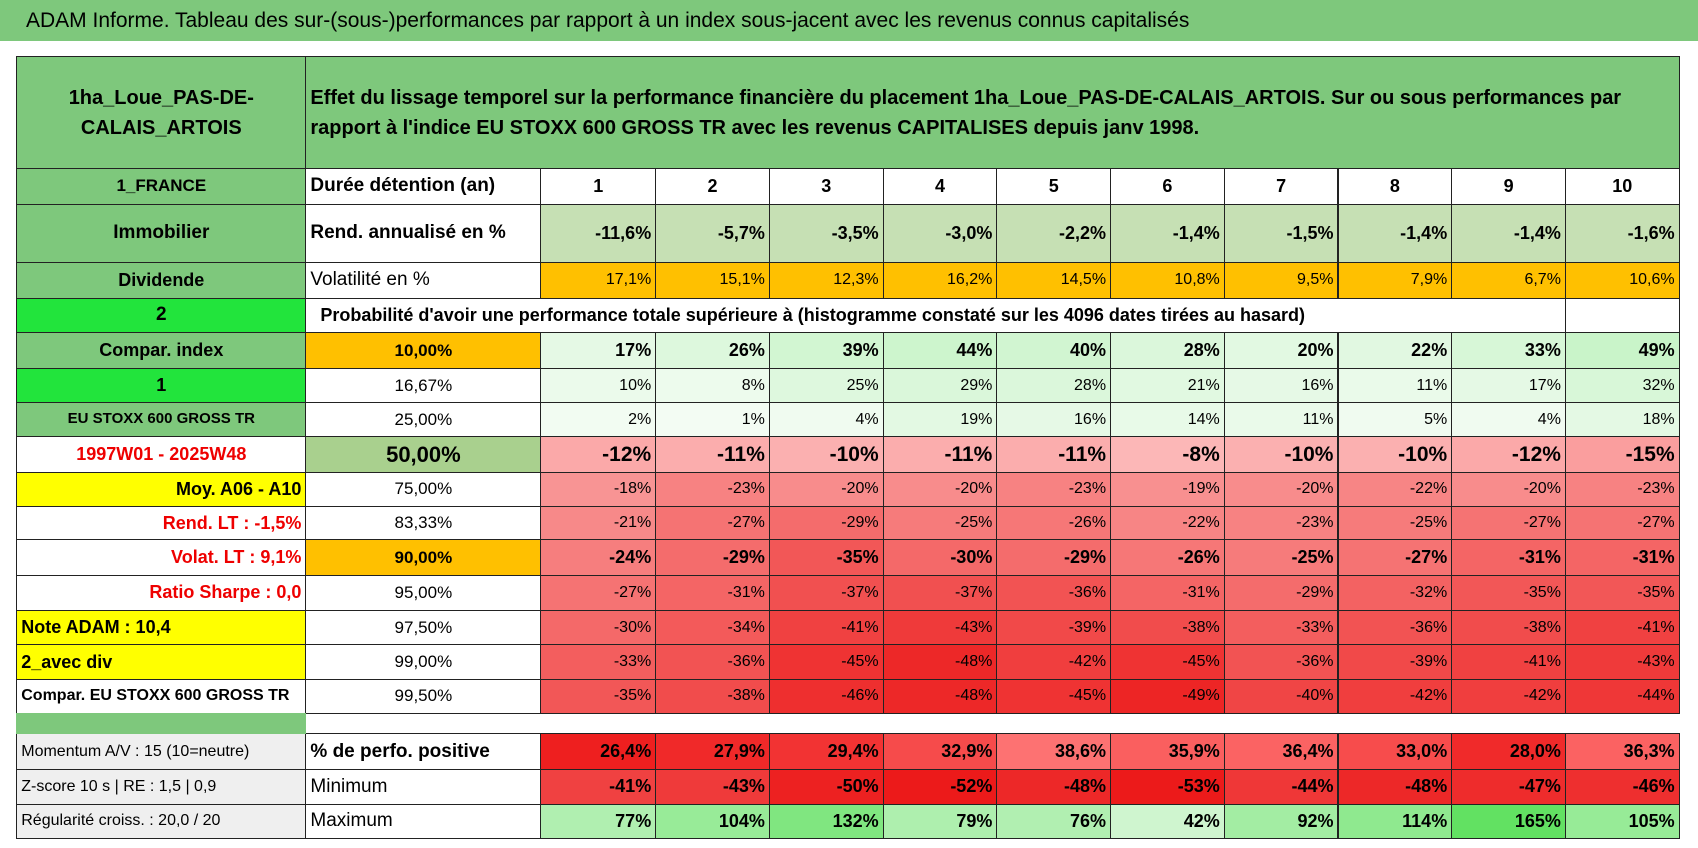 The height and width of the screenshot is (848, 1698). I want to click on value-cell: 22%, so click(1395, 351).